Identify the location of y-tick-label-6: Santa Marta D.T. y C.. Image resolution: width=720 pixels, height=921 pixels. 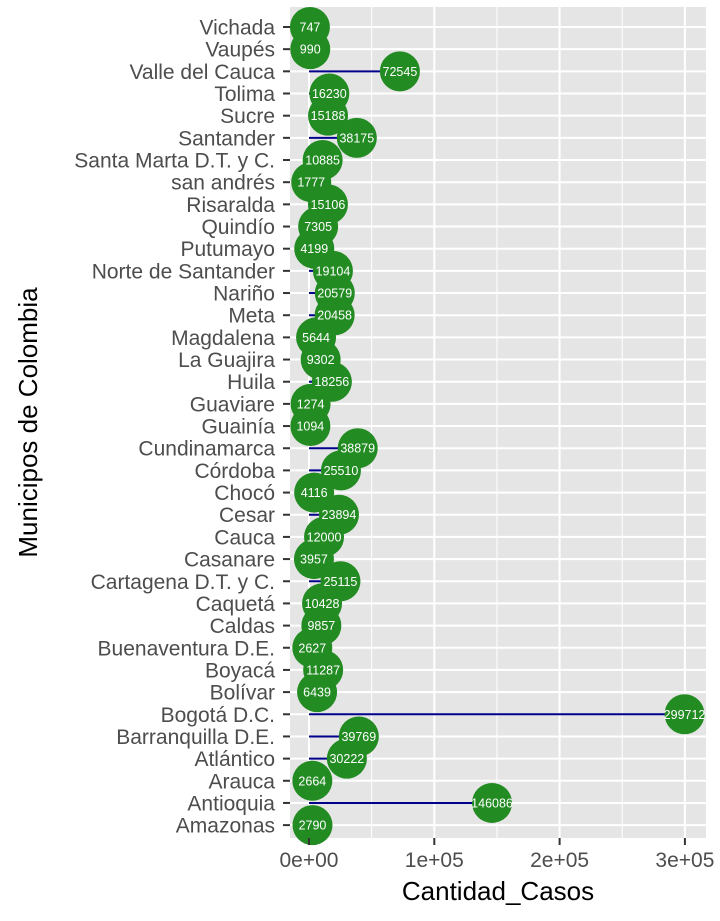
(174, 161).